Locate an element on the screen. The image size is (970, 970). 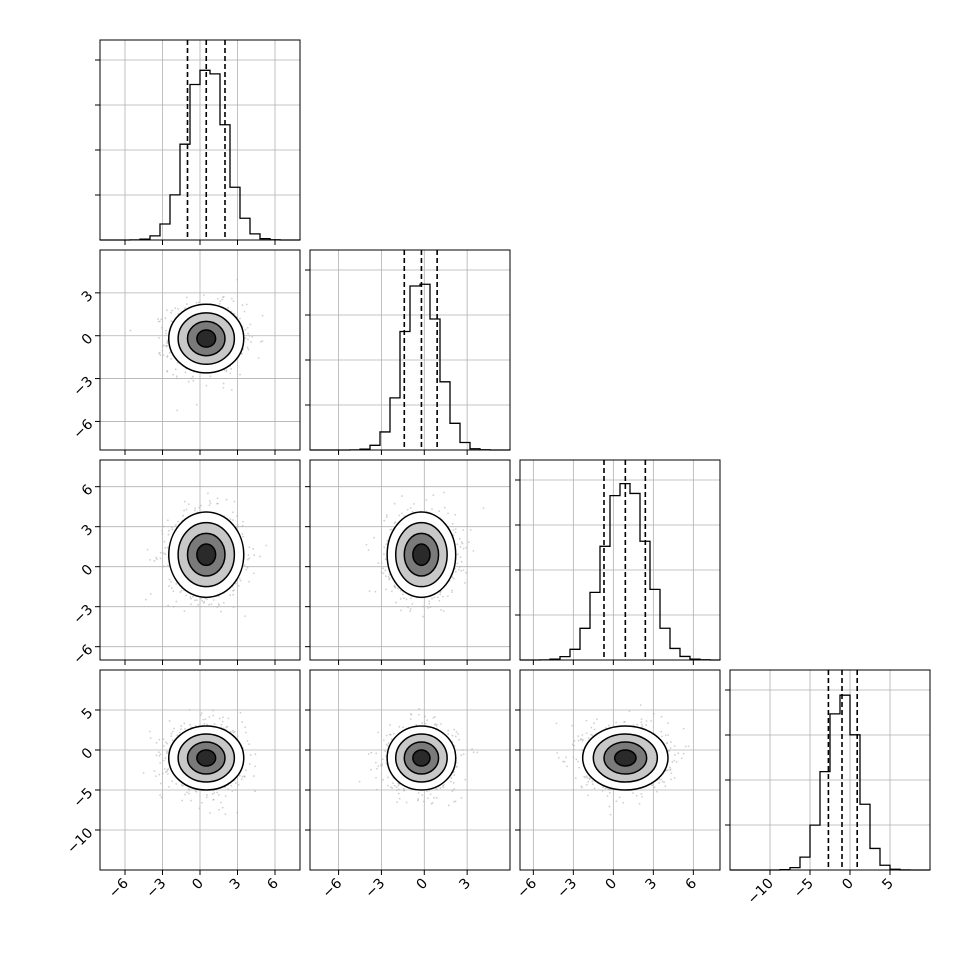
y-tick-label: −6 is located at coordinates (83, 429).